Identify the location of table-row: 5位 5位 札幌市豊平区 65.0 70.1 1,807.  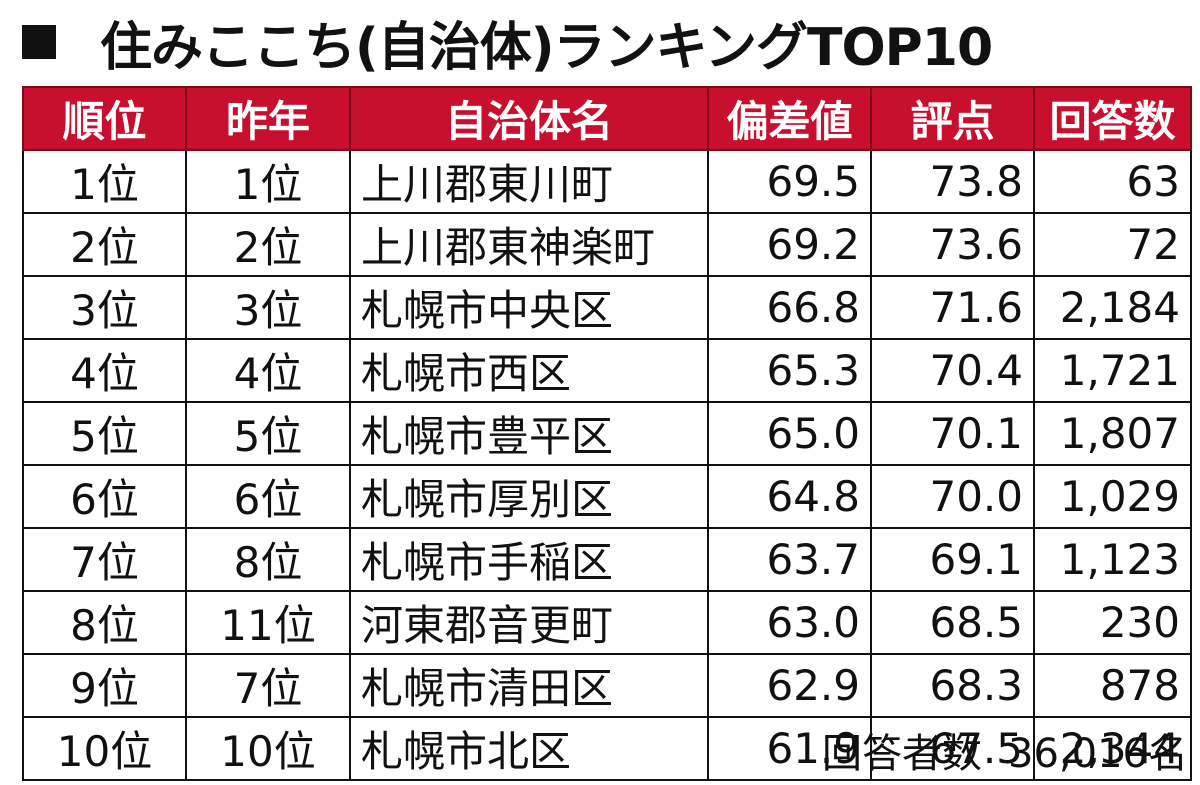
(607, 433).